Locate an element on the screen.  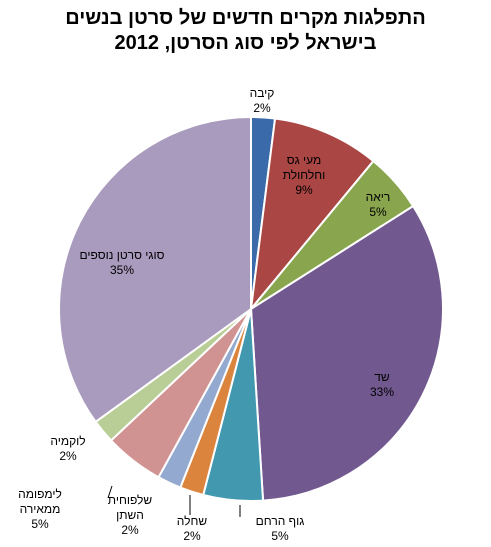
slice-label-6: שלפוחית השתן 2% is located at coordinates (130, 515).